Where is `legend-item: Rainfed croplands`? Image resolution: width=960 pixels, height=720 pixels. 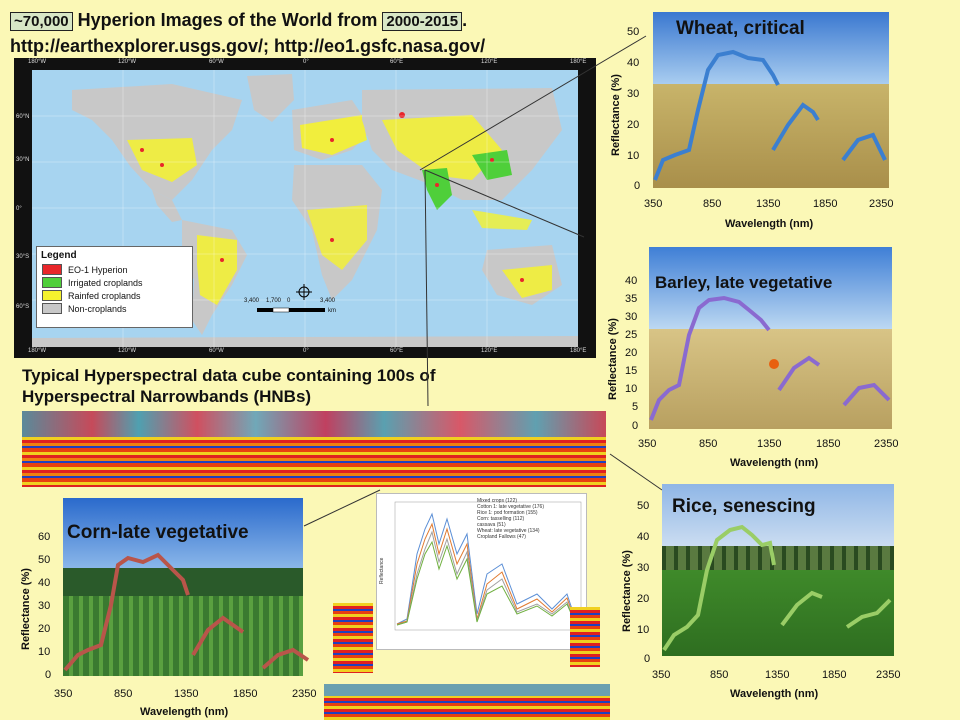
legend-item: Rainfed croplands is located at coordinates (117, 295).